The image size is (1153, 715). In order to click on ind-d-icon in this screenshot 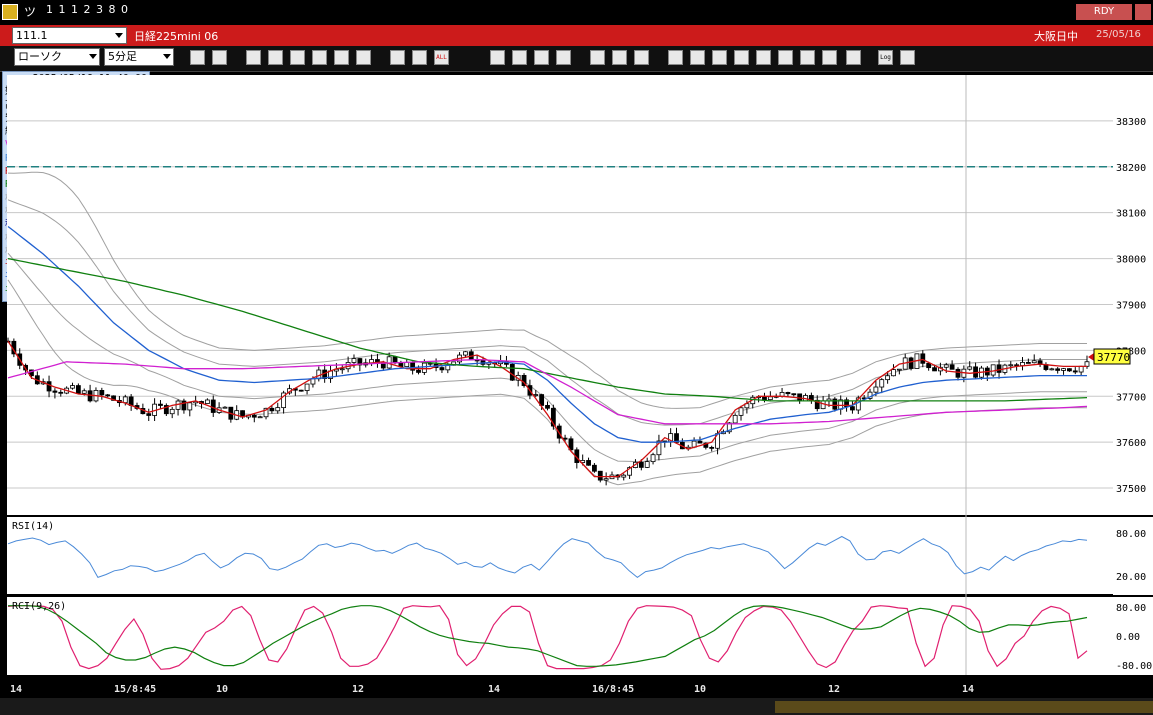, I will do `click(741, 57)`.